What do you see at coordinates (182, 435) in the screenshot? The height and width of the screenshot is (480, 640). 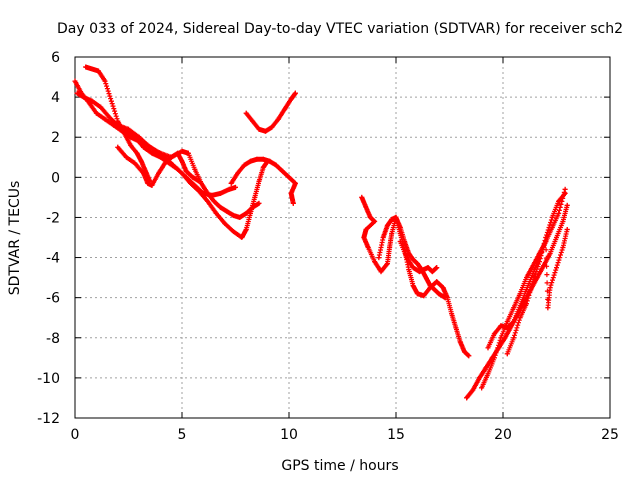 I see `x-tick-label: 5` at bounding box center [182, 435].